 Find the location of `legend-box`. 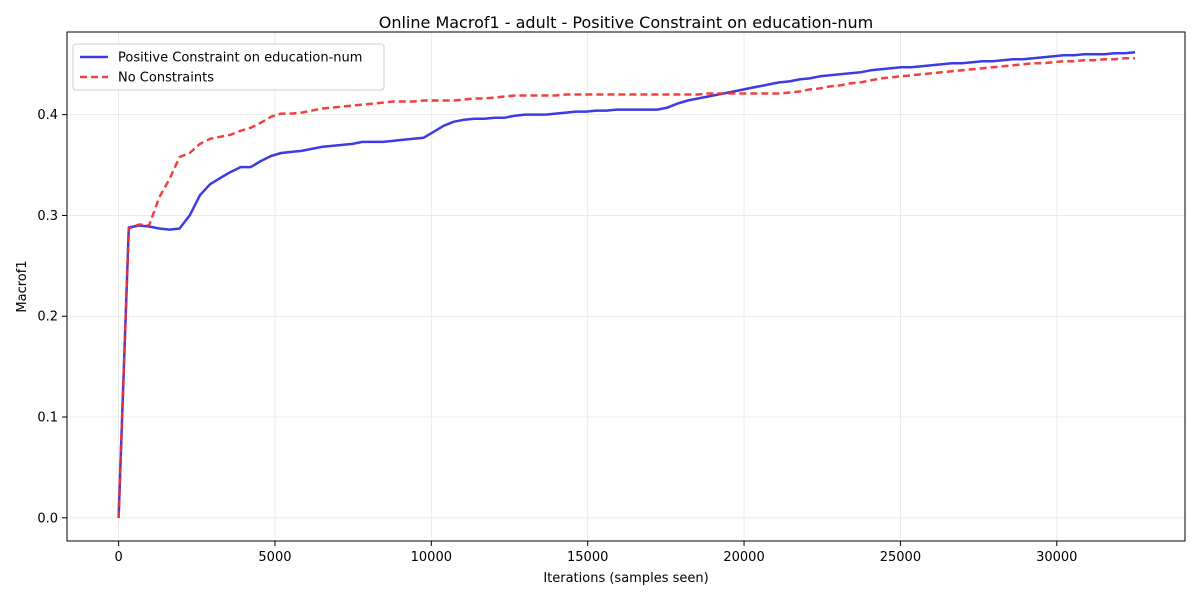

legend-box is located at coordinates (228, 67).